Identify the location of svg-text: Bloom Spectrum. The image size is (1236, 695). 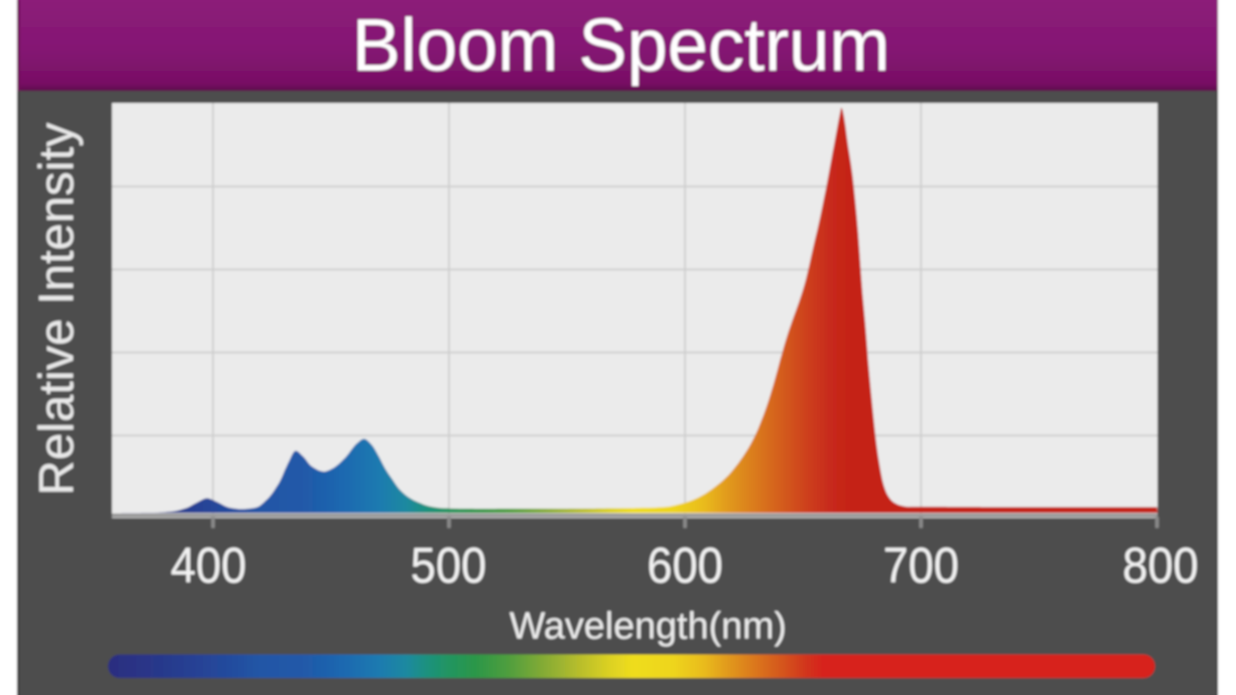
(621, 45).